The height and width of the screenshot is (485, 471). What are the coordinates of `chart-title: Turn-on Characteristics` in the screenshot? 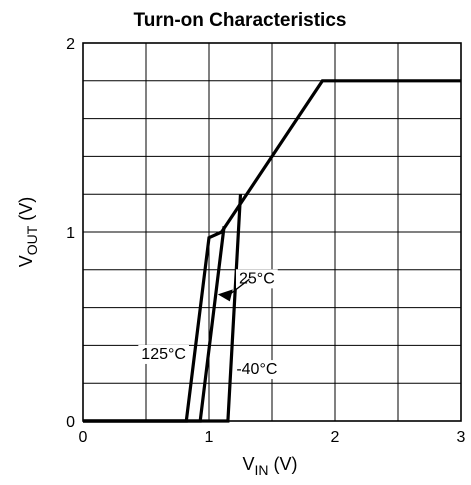 It's located at (240, 20).